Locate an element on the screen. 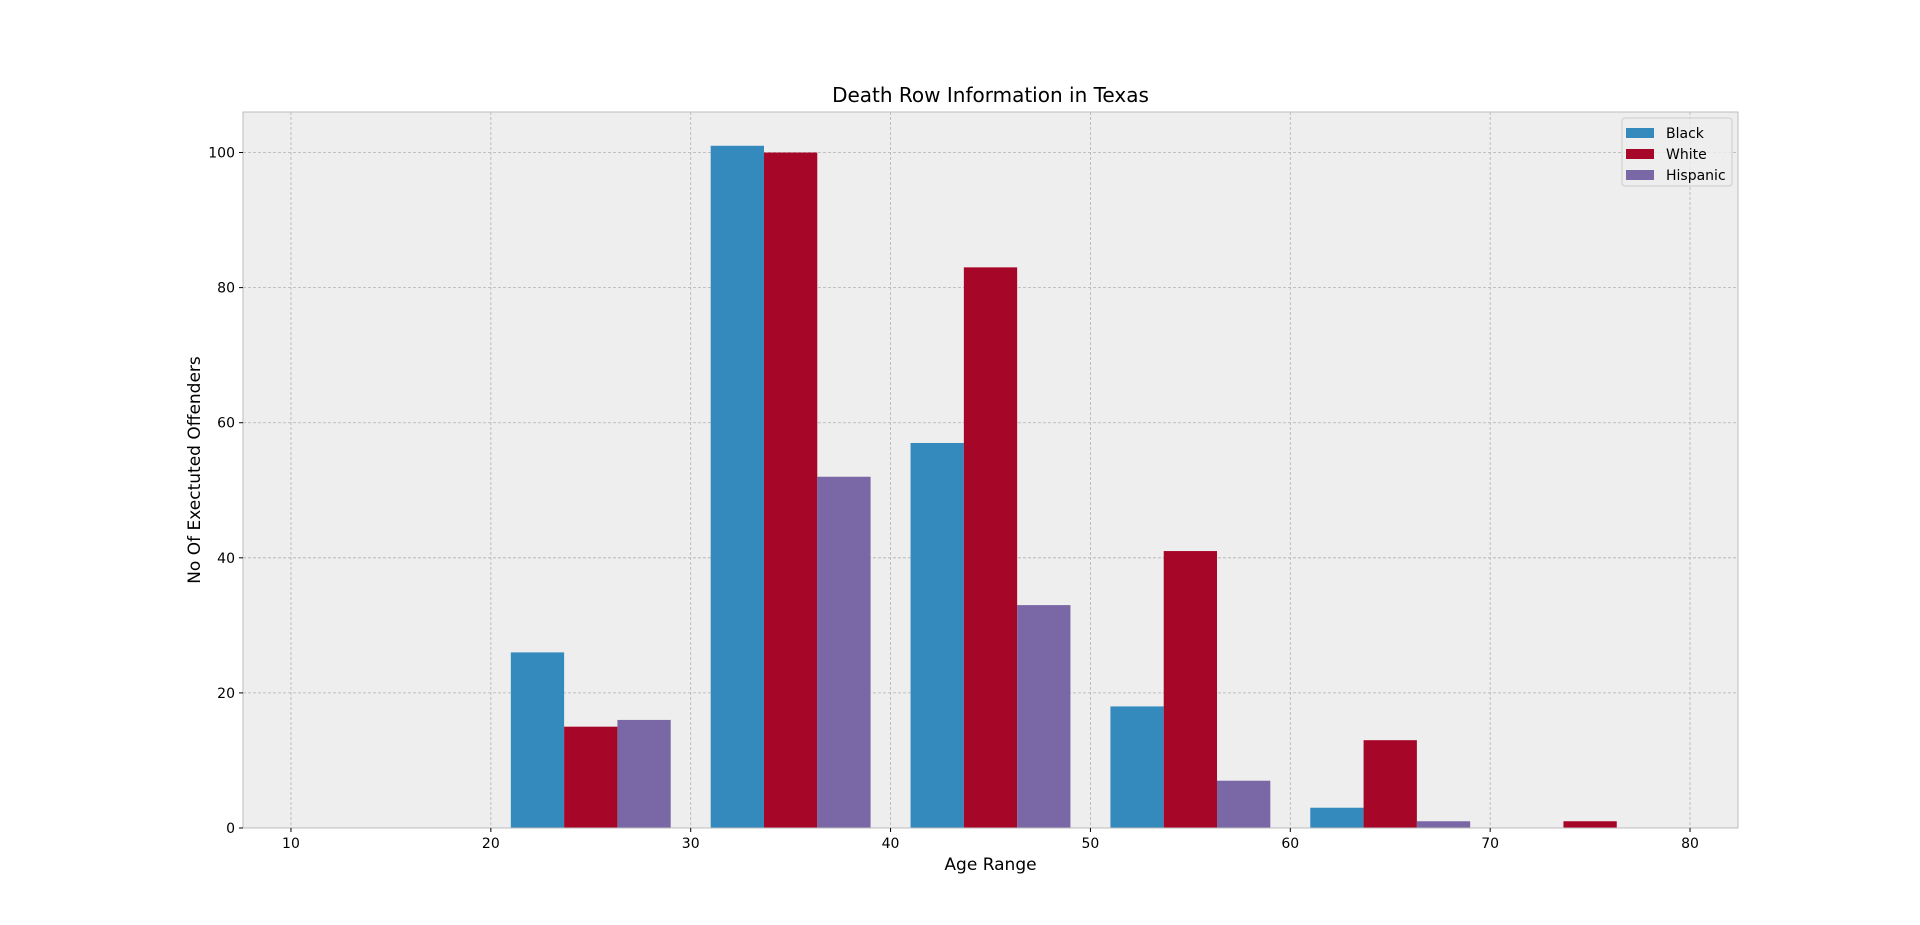 This screenshot has width=1920, height=925. legend-swatch-hispanic is located at coordinates (1640, 175).